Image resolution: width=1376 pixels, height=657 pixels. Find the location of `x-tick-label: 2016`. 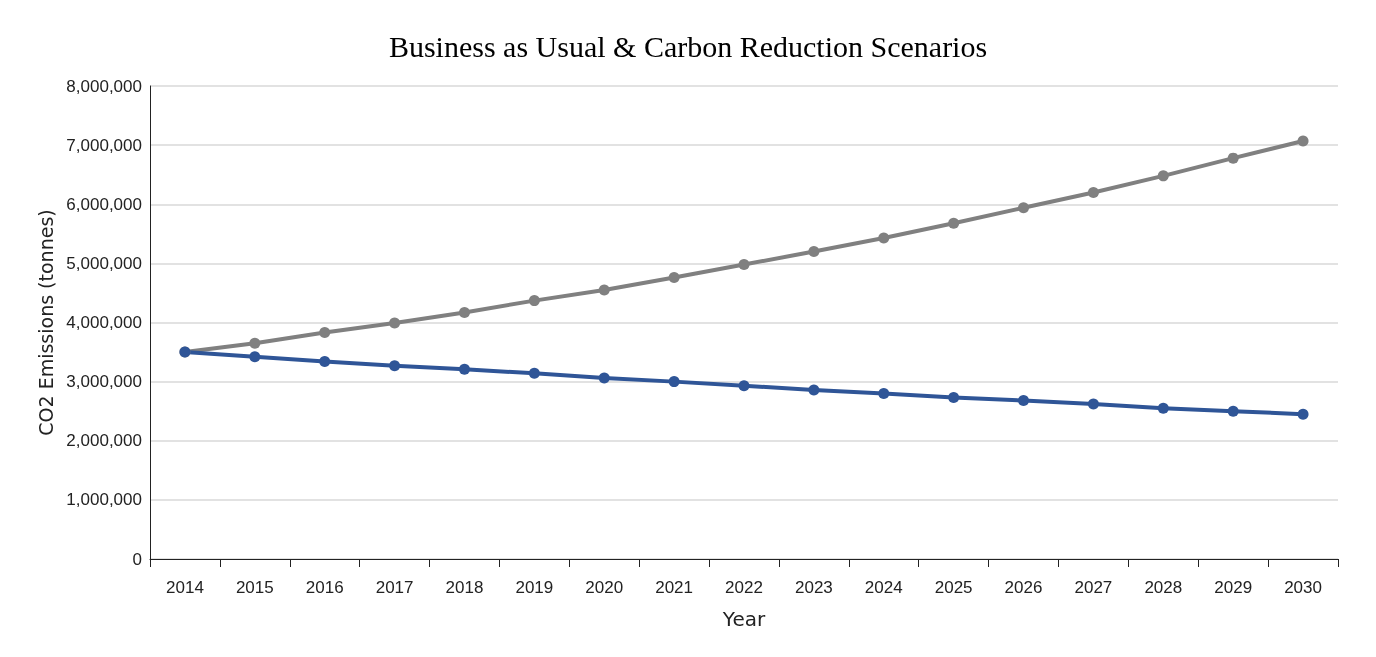

x-tick-label: 2016 is located at coordinates (324, 587).